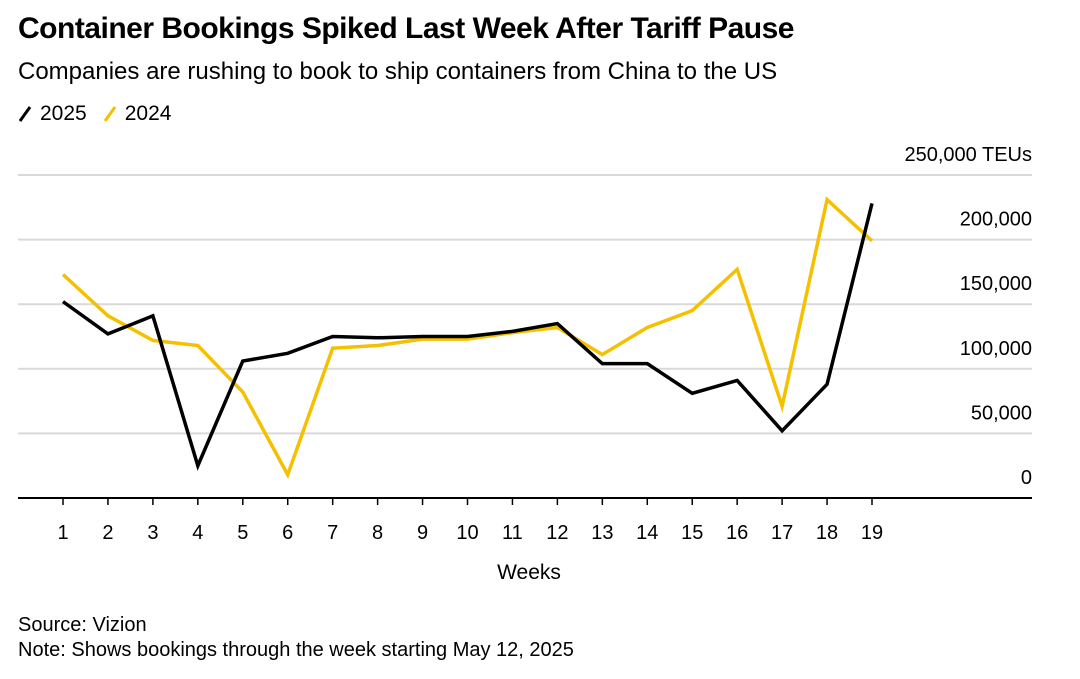  I want to click on x-tick-label: 17, so click(782, 533).